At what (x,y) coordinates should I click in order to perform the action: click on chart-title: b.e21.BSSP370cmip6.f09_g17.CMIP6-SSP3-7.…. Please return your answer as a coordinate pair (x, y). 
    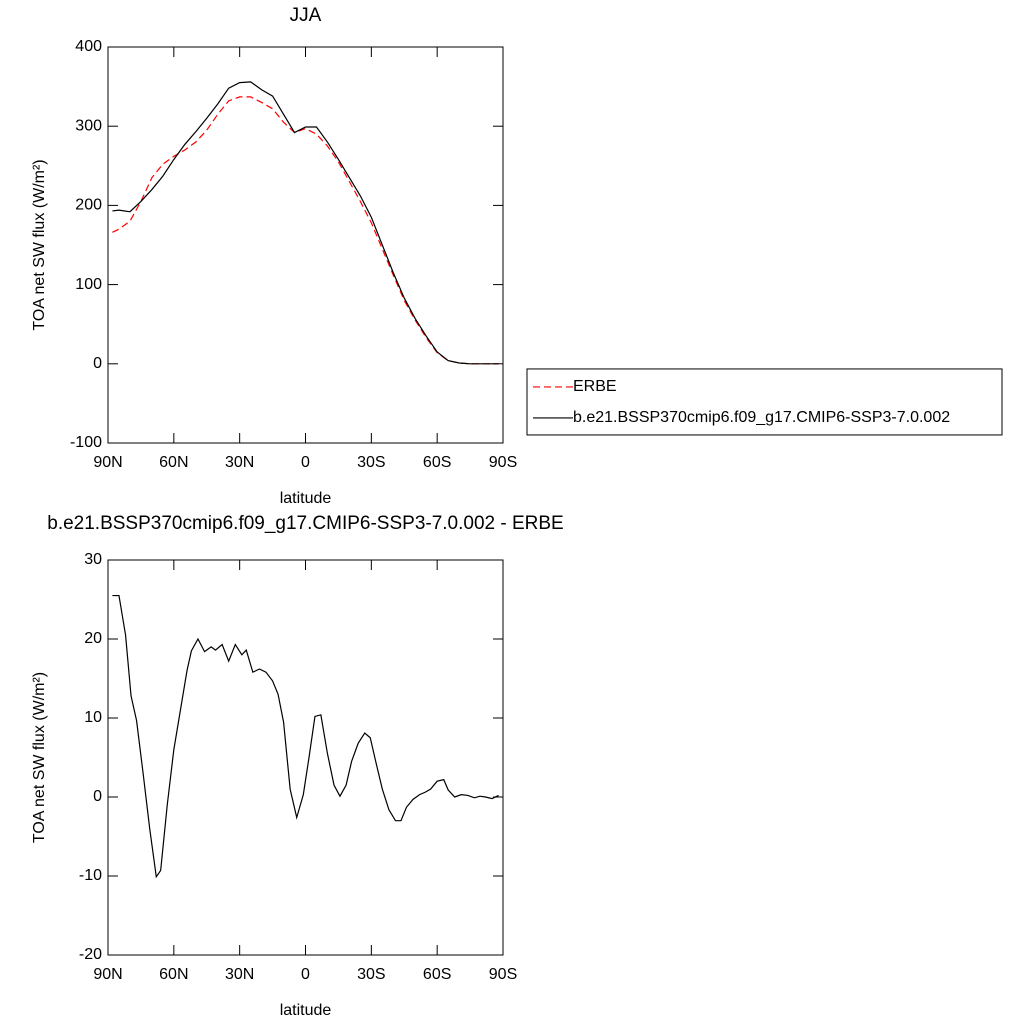
    Looking at the image, I should click on (305, 523).